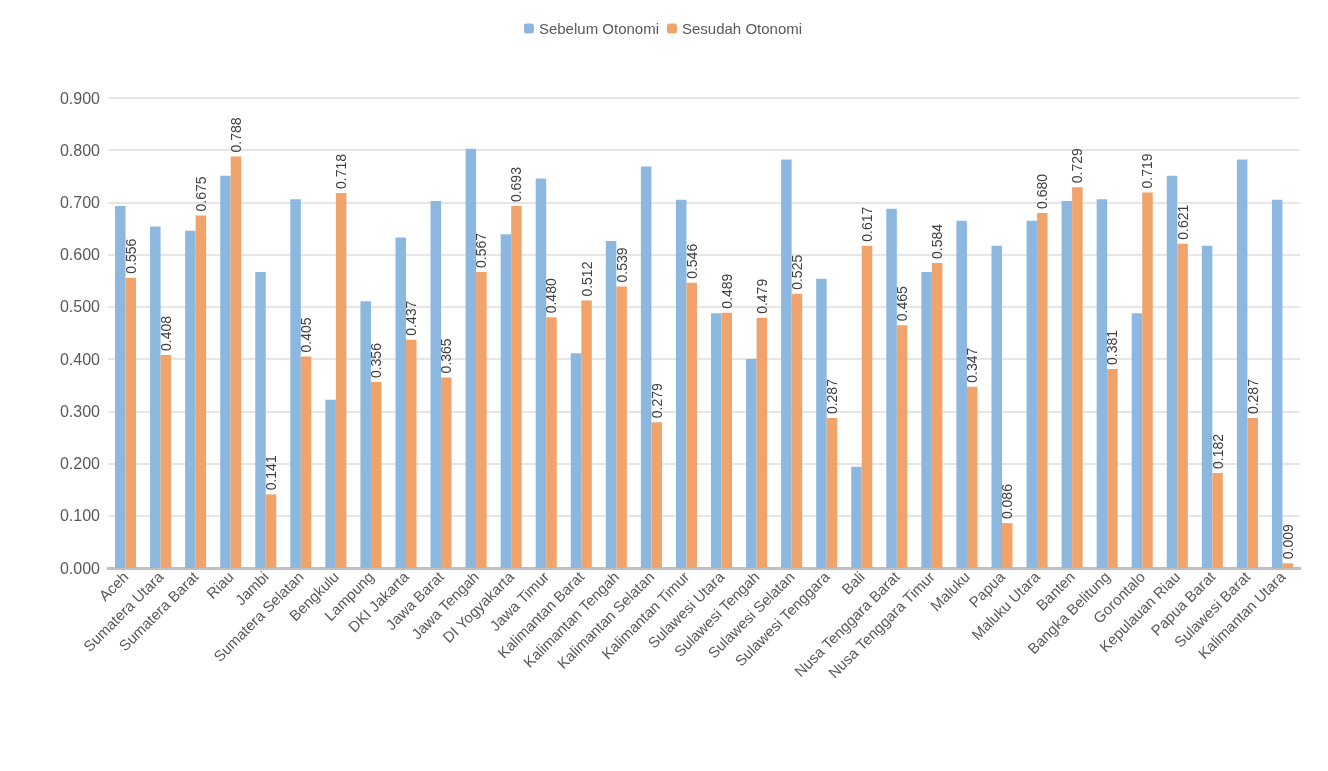  Describe the element at coordinates (1007, 501) in the screenshot. I see `data-label: 0.086` at that location.